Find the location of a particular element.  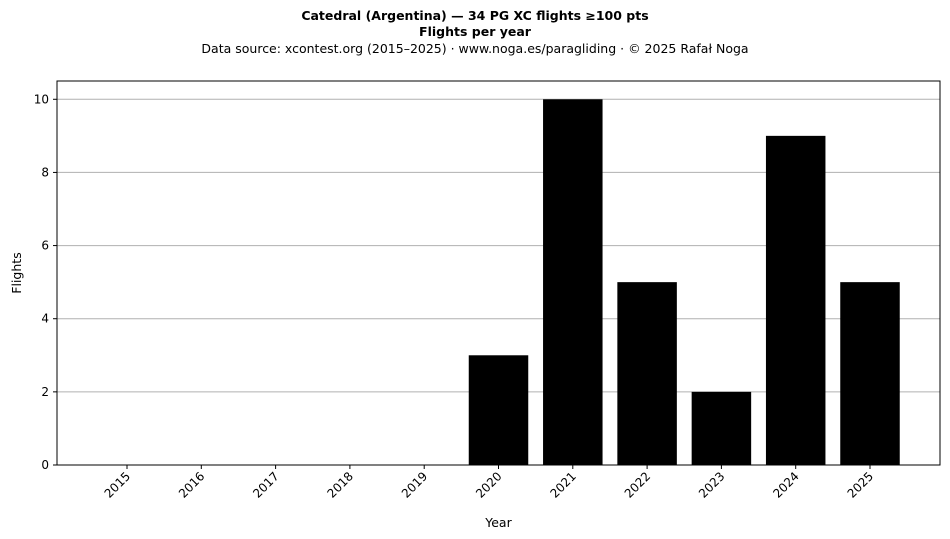

x-tick-label: 2015 is located at coordinates (117, 484).